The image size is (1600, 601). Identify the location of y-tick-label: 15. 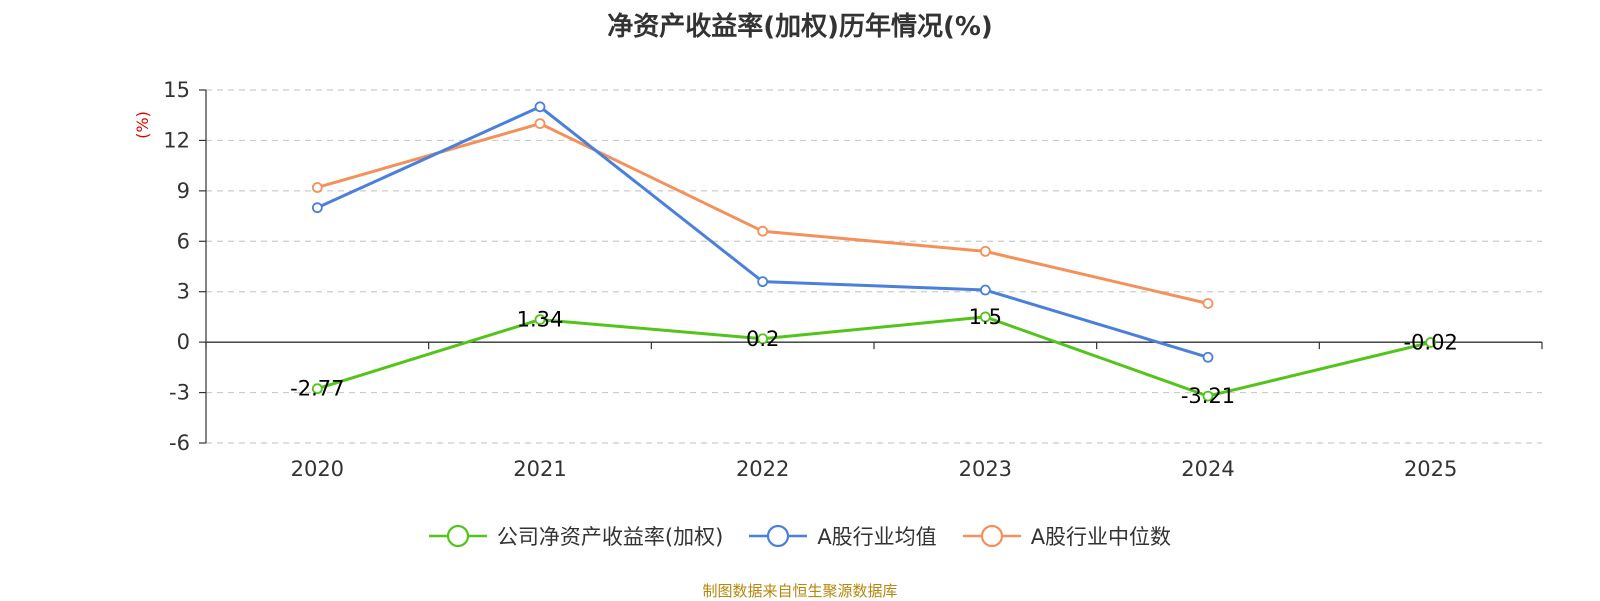
(176, 90).